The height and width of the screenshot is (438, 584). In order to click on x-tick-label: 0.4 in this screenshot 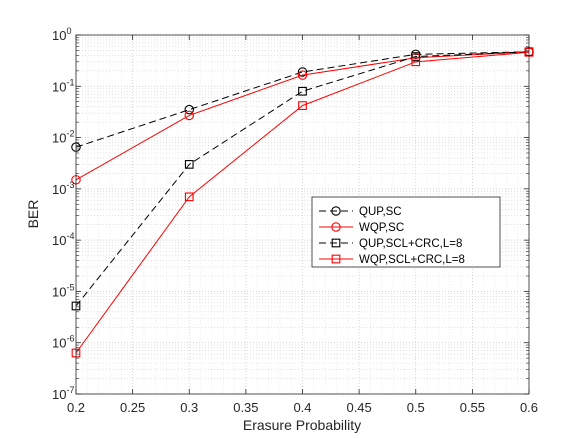, I will do `click(302, 407)`.